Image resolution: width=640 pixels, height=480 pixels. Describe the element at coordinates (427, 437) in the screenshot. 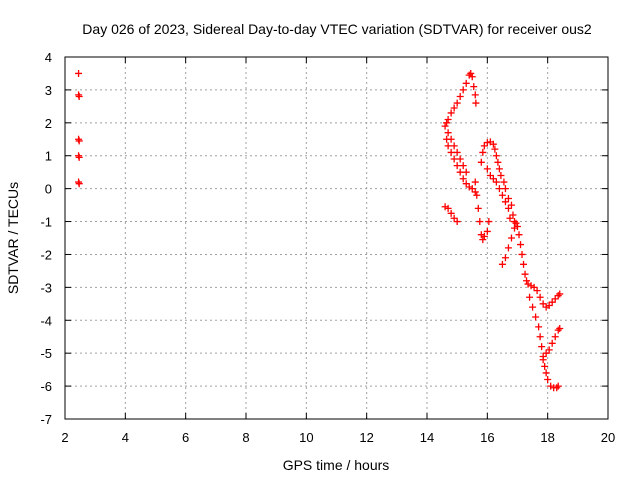

I see `x-tick-label: 14` at that location.